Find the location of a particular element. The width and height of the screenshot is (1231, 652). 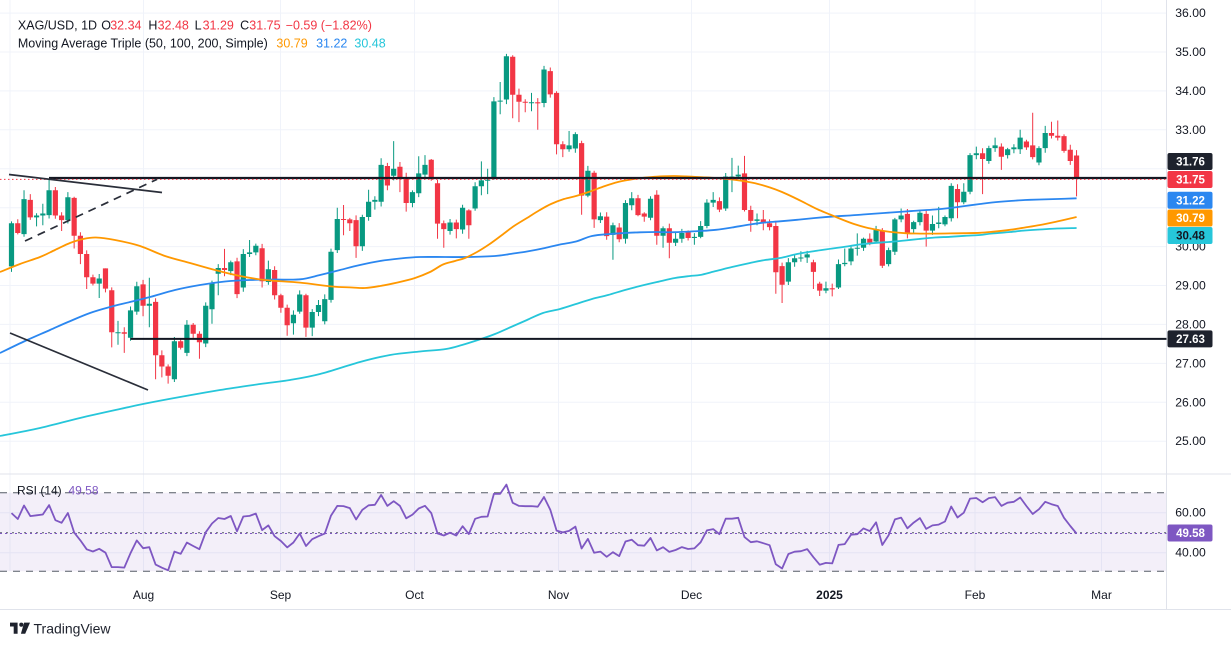

svg-text: 27.00 is located at coordinates (1190, 363).